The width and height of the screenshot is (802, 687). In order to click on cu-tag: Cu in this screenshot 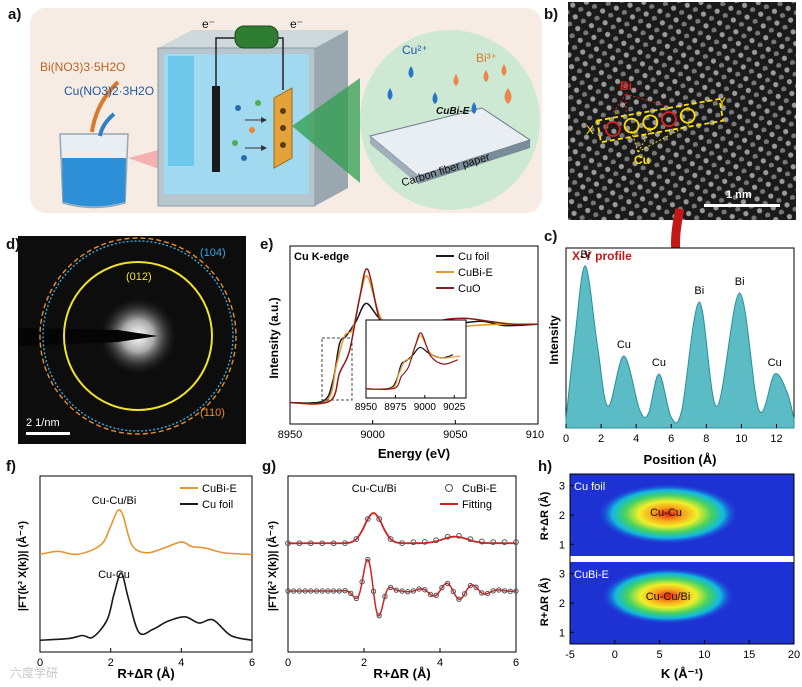, I will do `click(642, 160)`.